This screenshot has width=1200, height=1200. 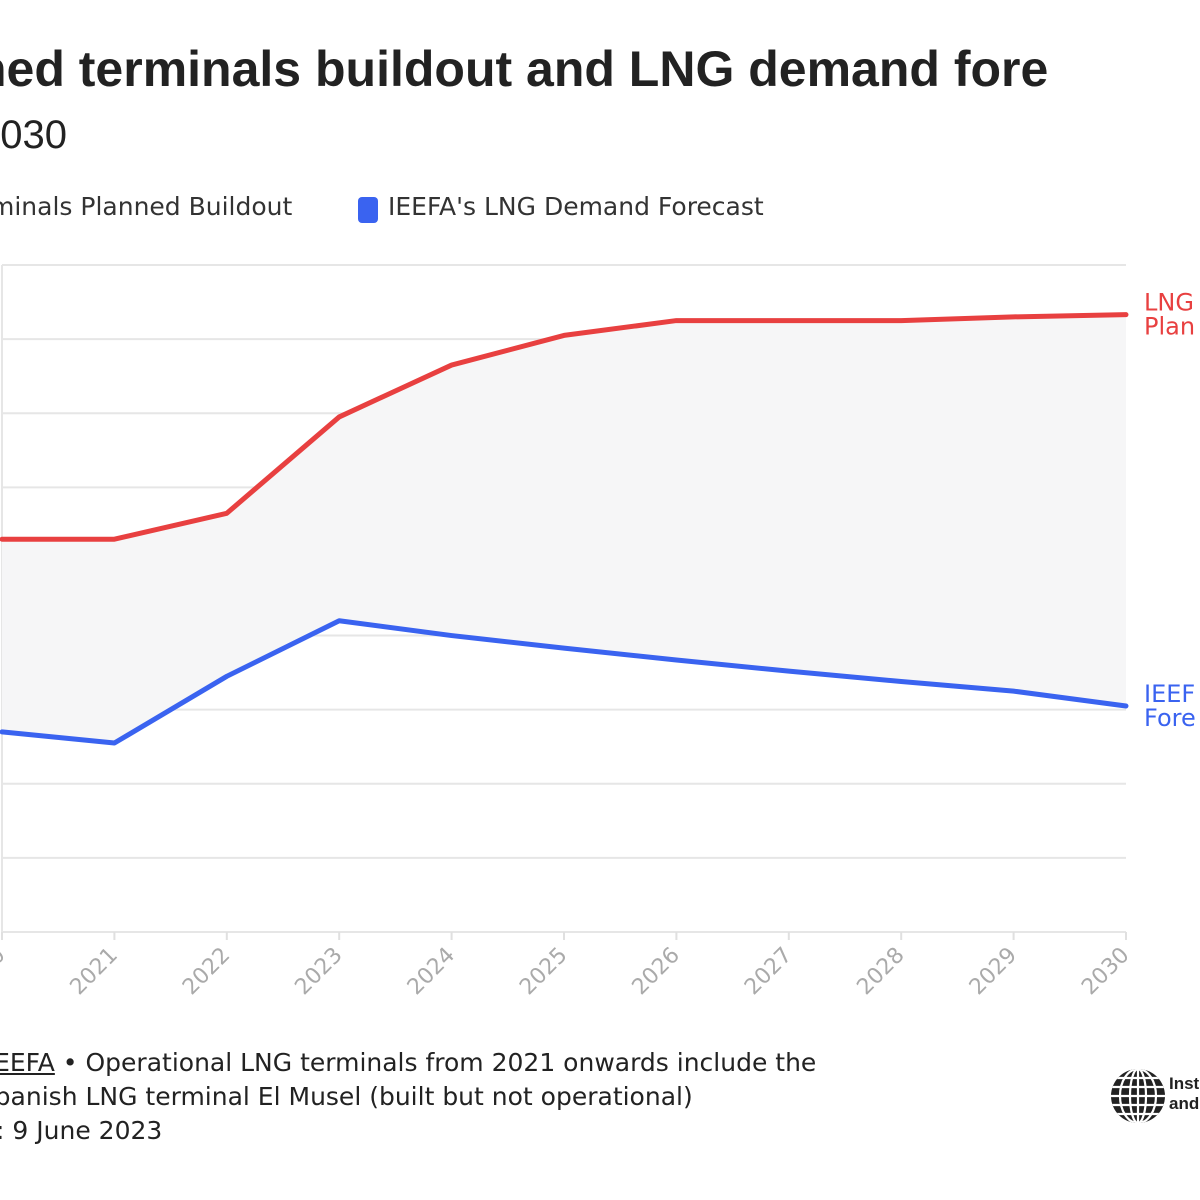 I want to click on x-tick-label: 2030, so click(x=1105, y=971).